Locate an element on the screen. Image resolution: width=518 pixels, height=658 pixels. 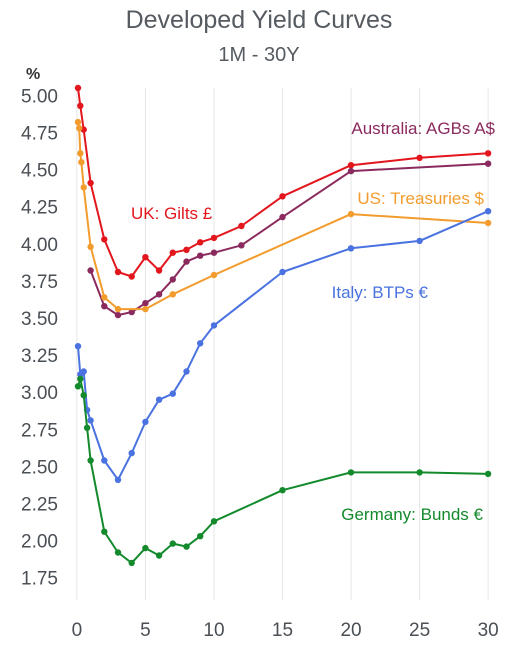
x-tick-label: 20 is located at coordinates (350, 630).